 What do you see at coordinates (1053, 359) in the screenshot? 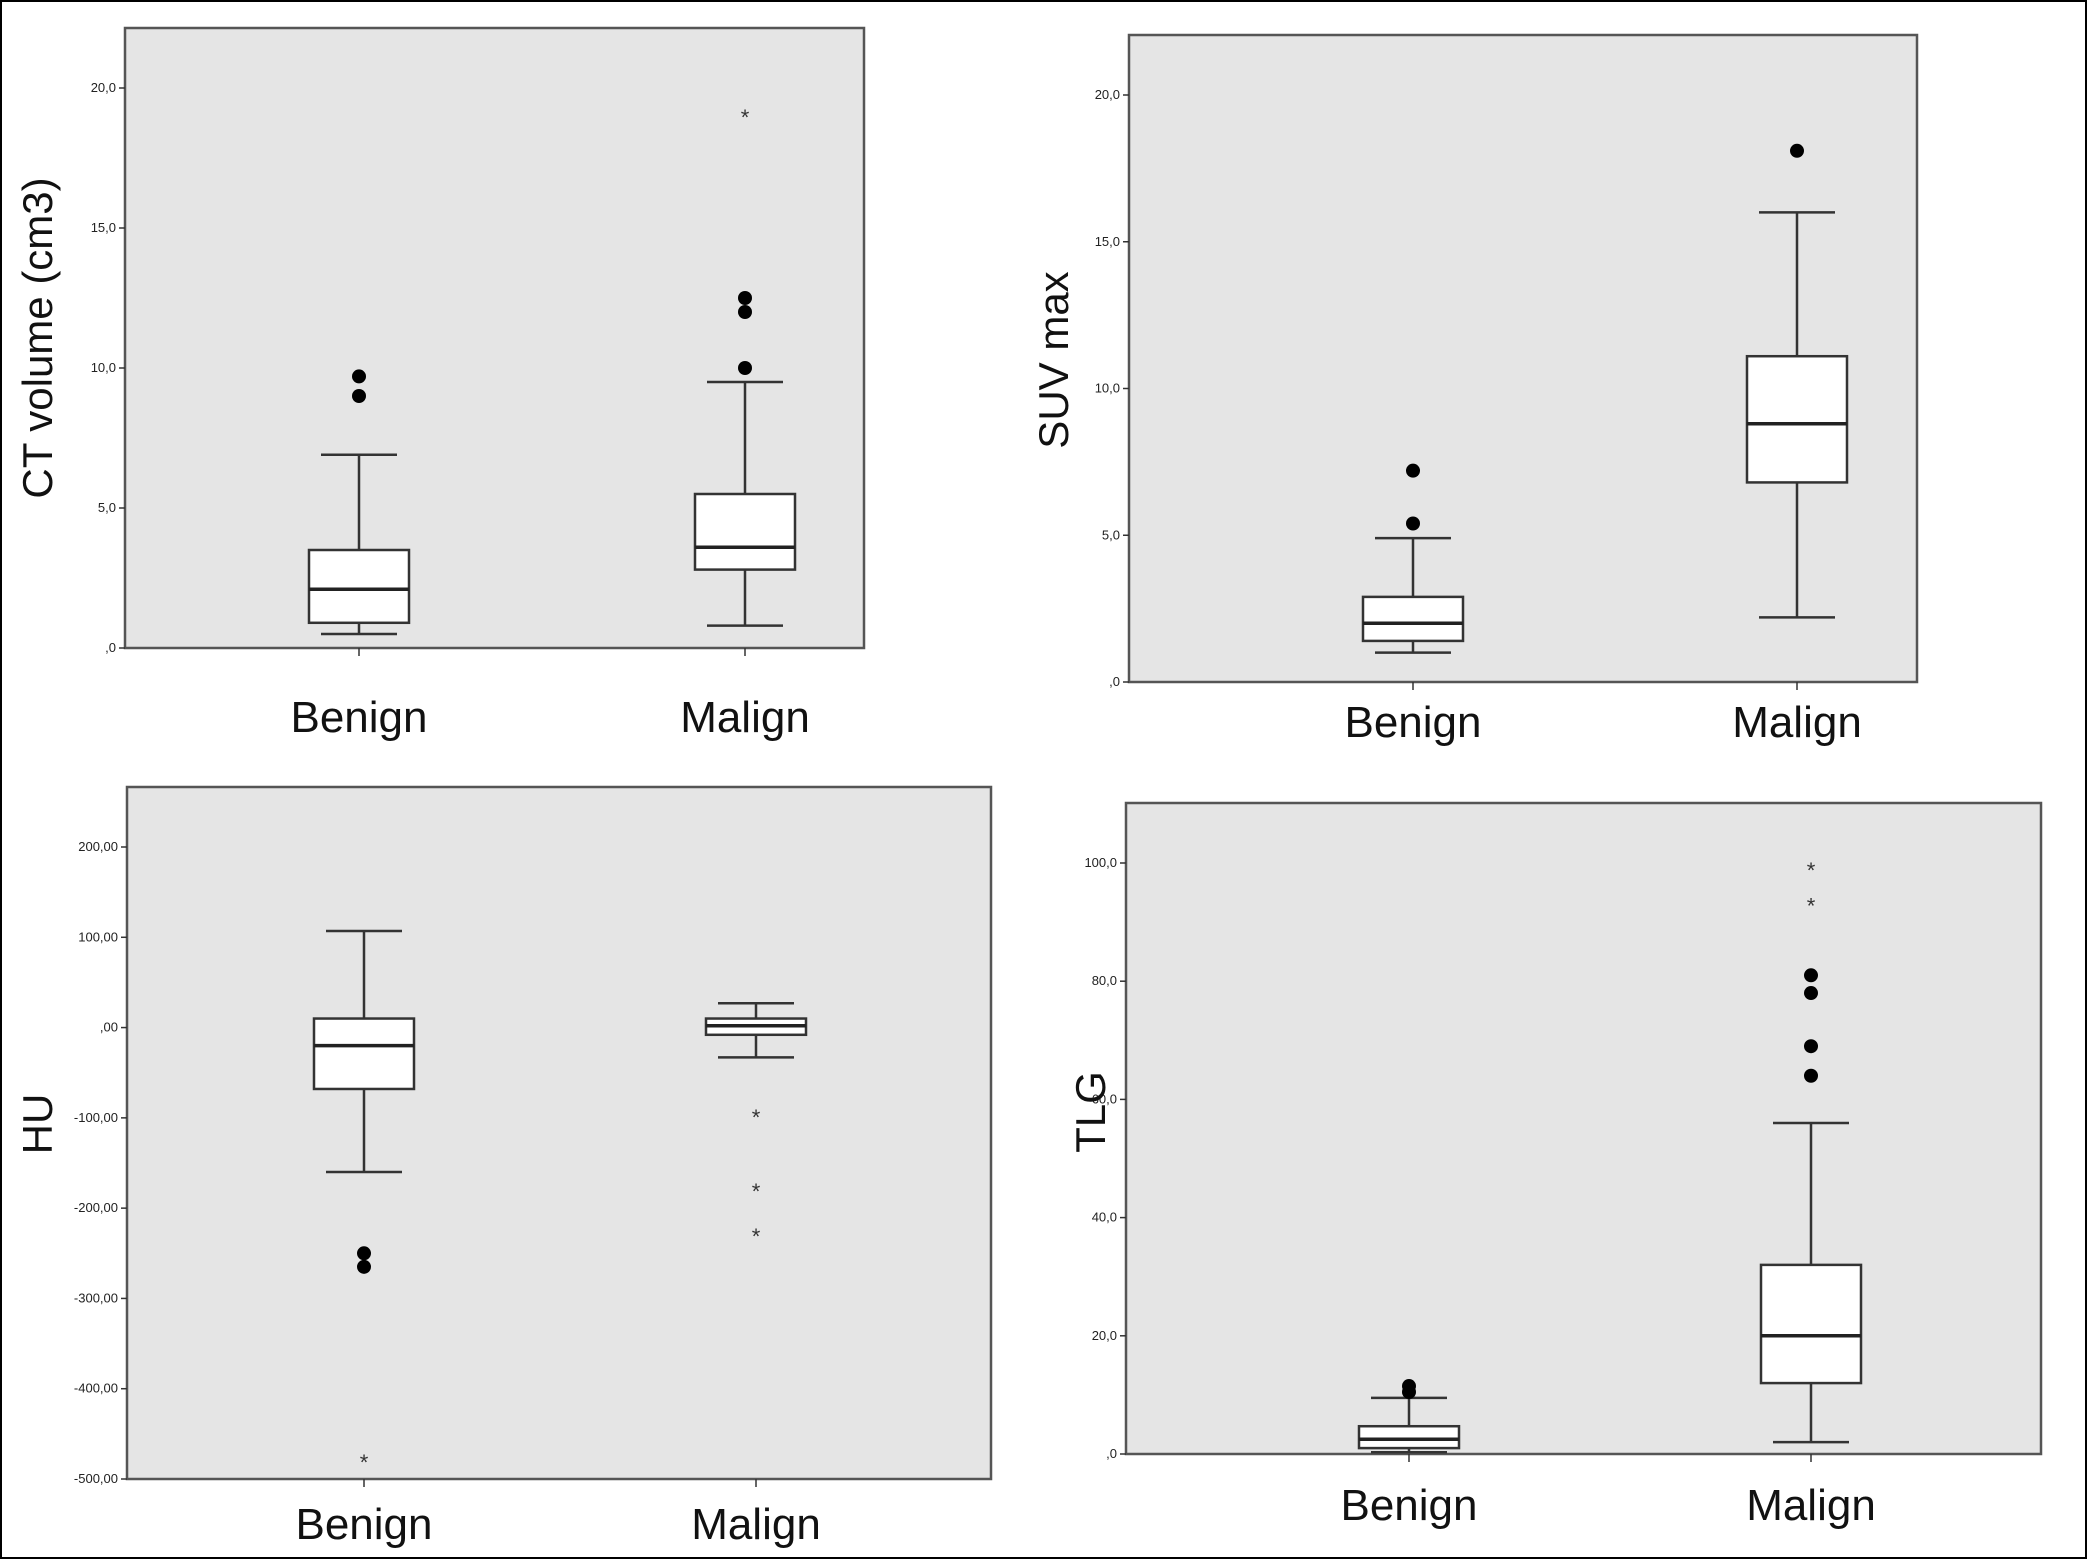
I see `y-axis-title: SUV max` at bounding box center [1053, 359].